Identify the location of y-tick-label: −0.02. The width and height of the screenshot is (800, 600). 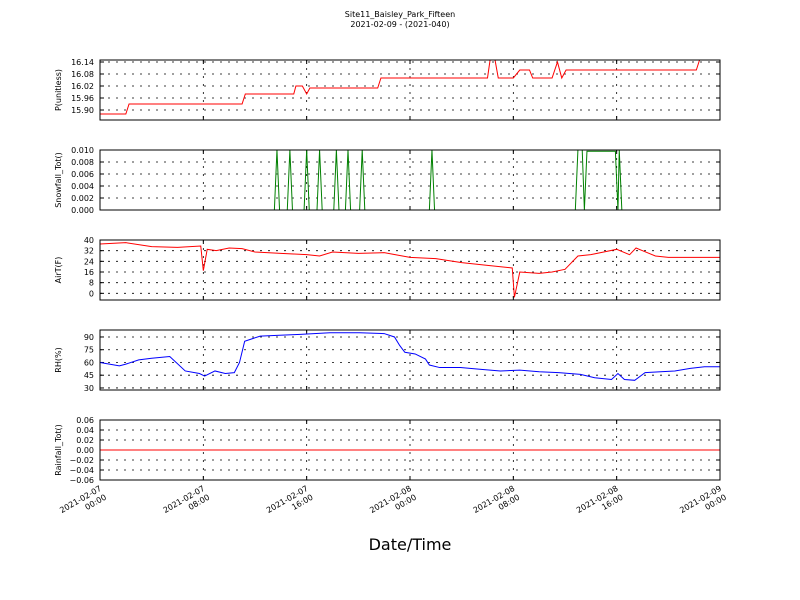
(81, 460).